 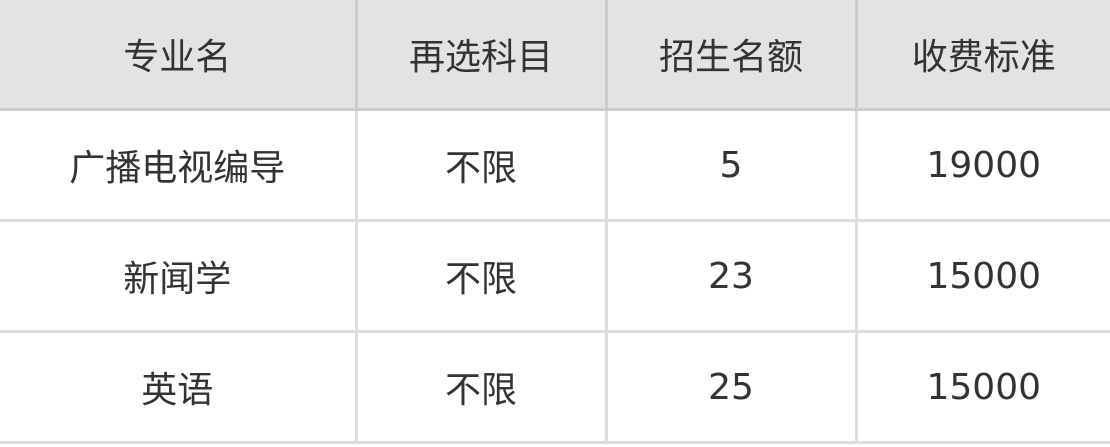 I want to click on cell-quota: 23, so click(x=731, y=276).